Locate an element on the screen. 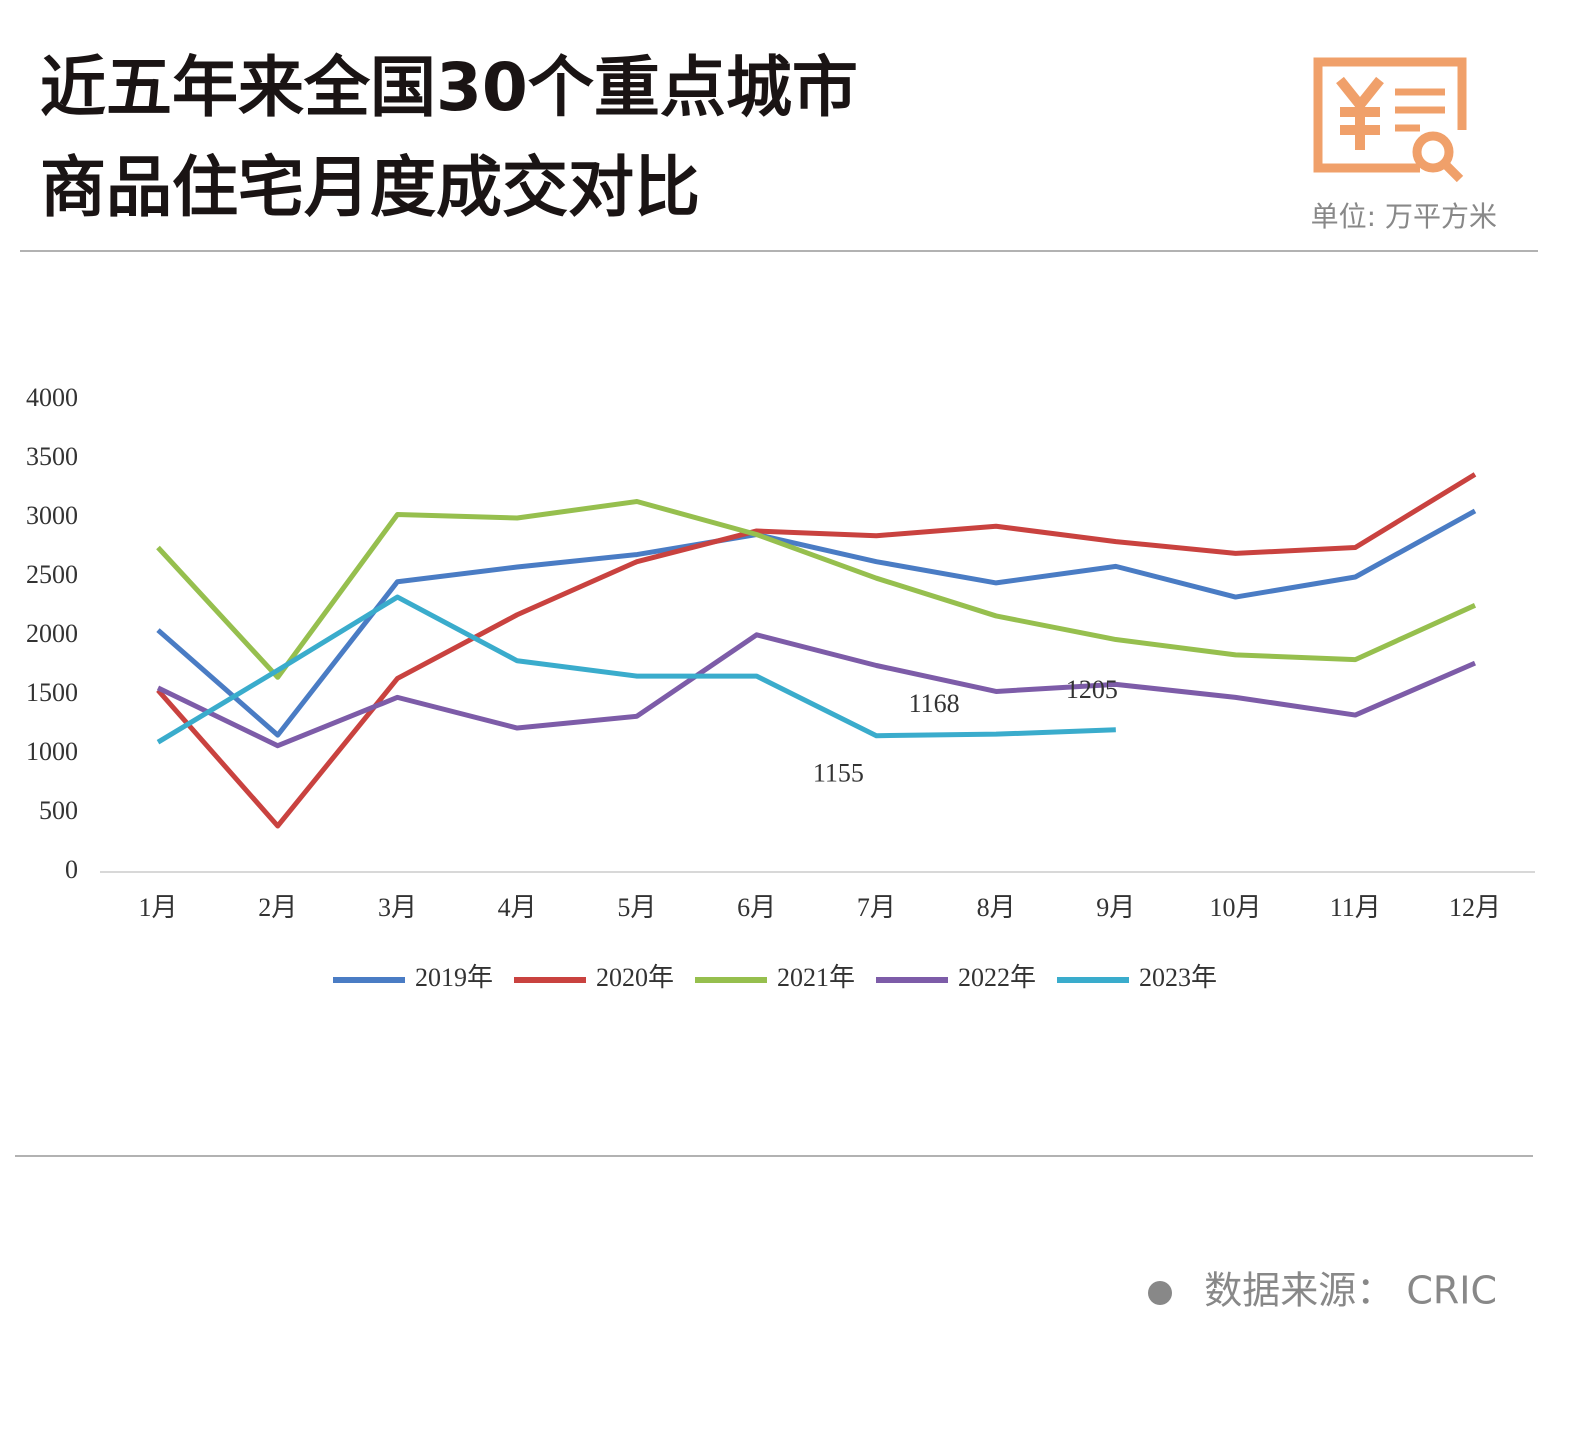 The height and width of the screenshot is (1443, 1584). x-tick-label: 7月 is located at coordinates (876, 907).